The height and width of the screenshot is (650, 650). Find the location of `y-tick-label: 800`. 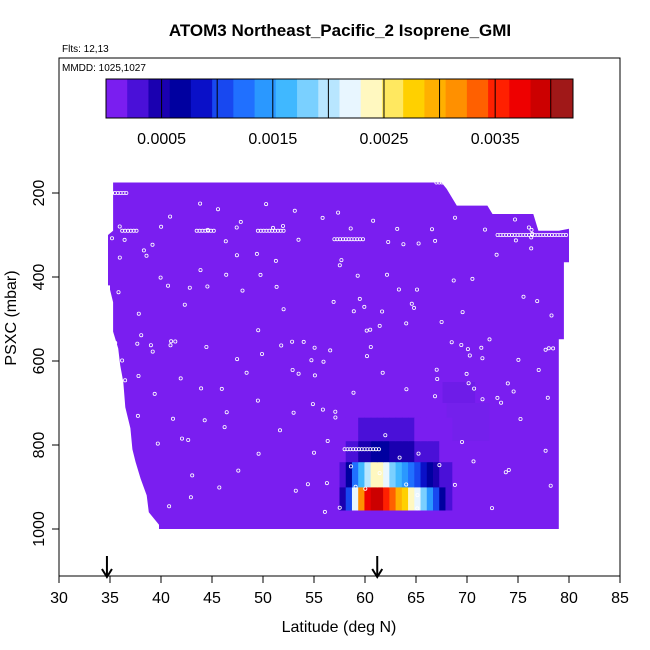

y-tick-label: 800 is located at coordinates (39, 445).